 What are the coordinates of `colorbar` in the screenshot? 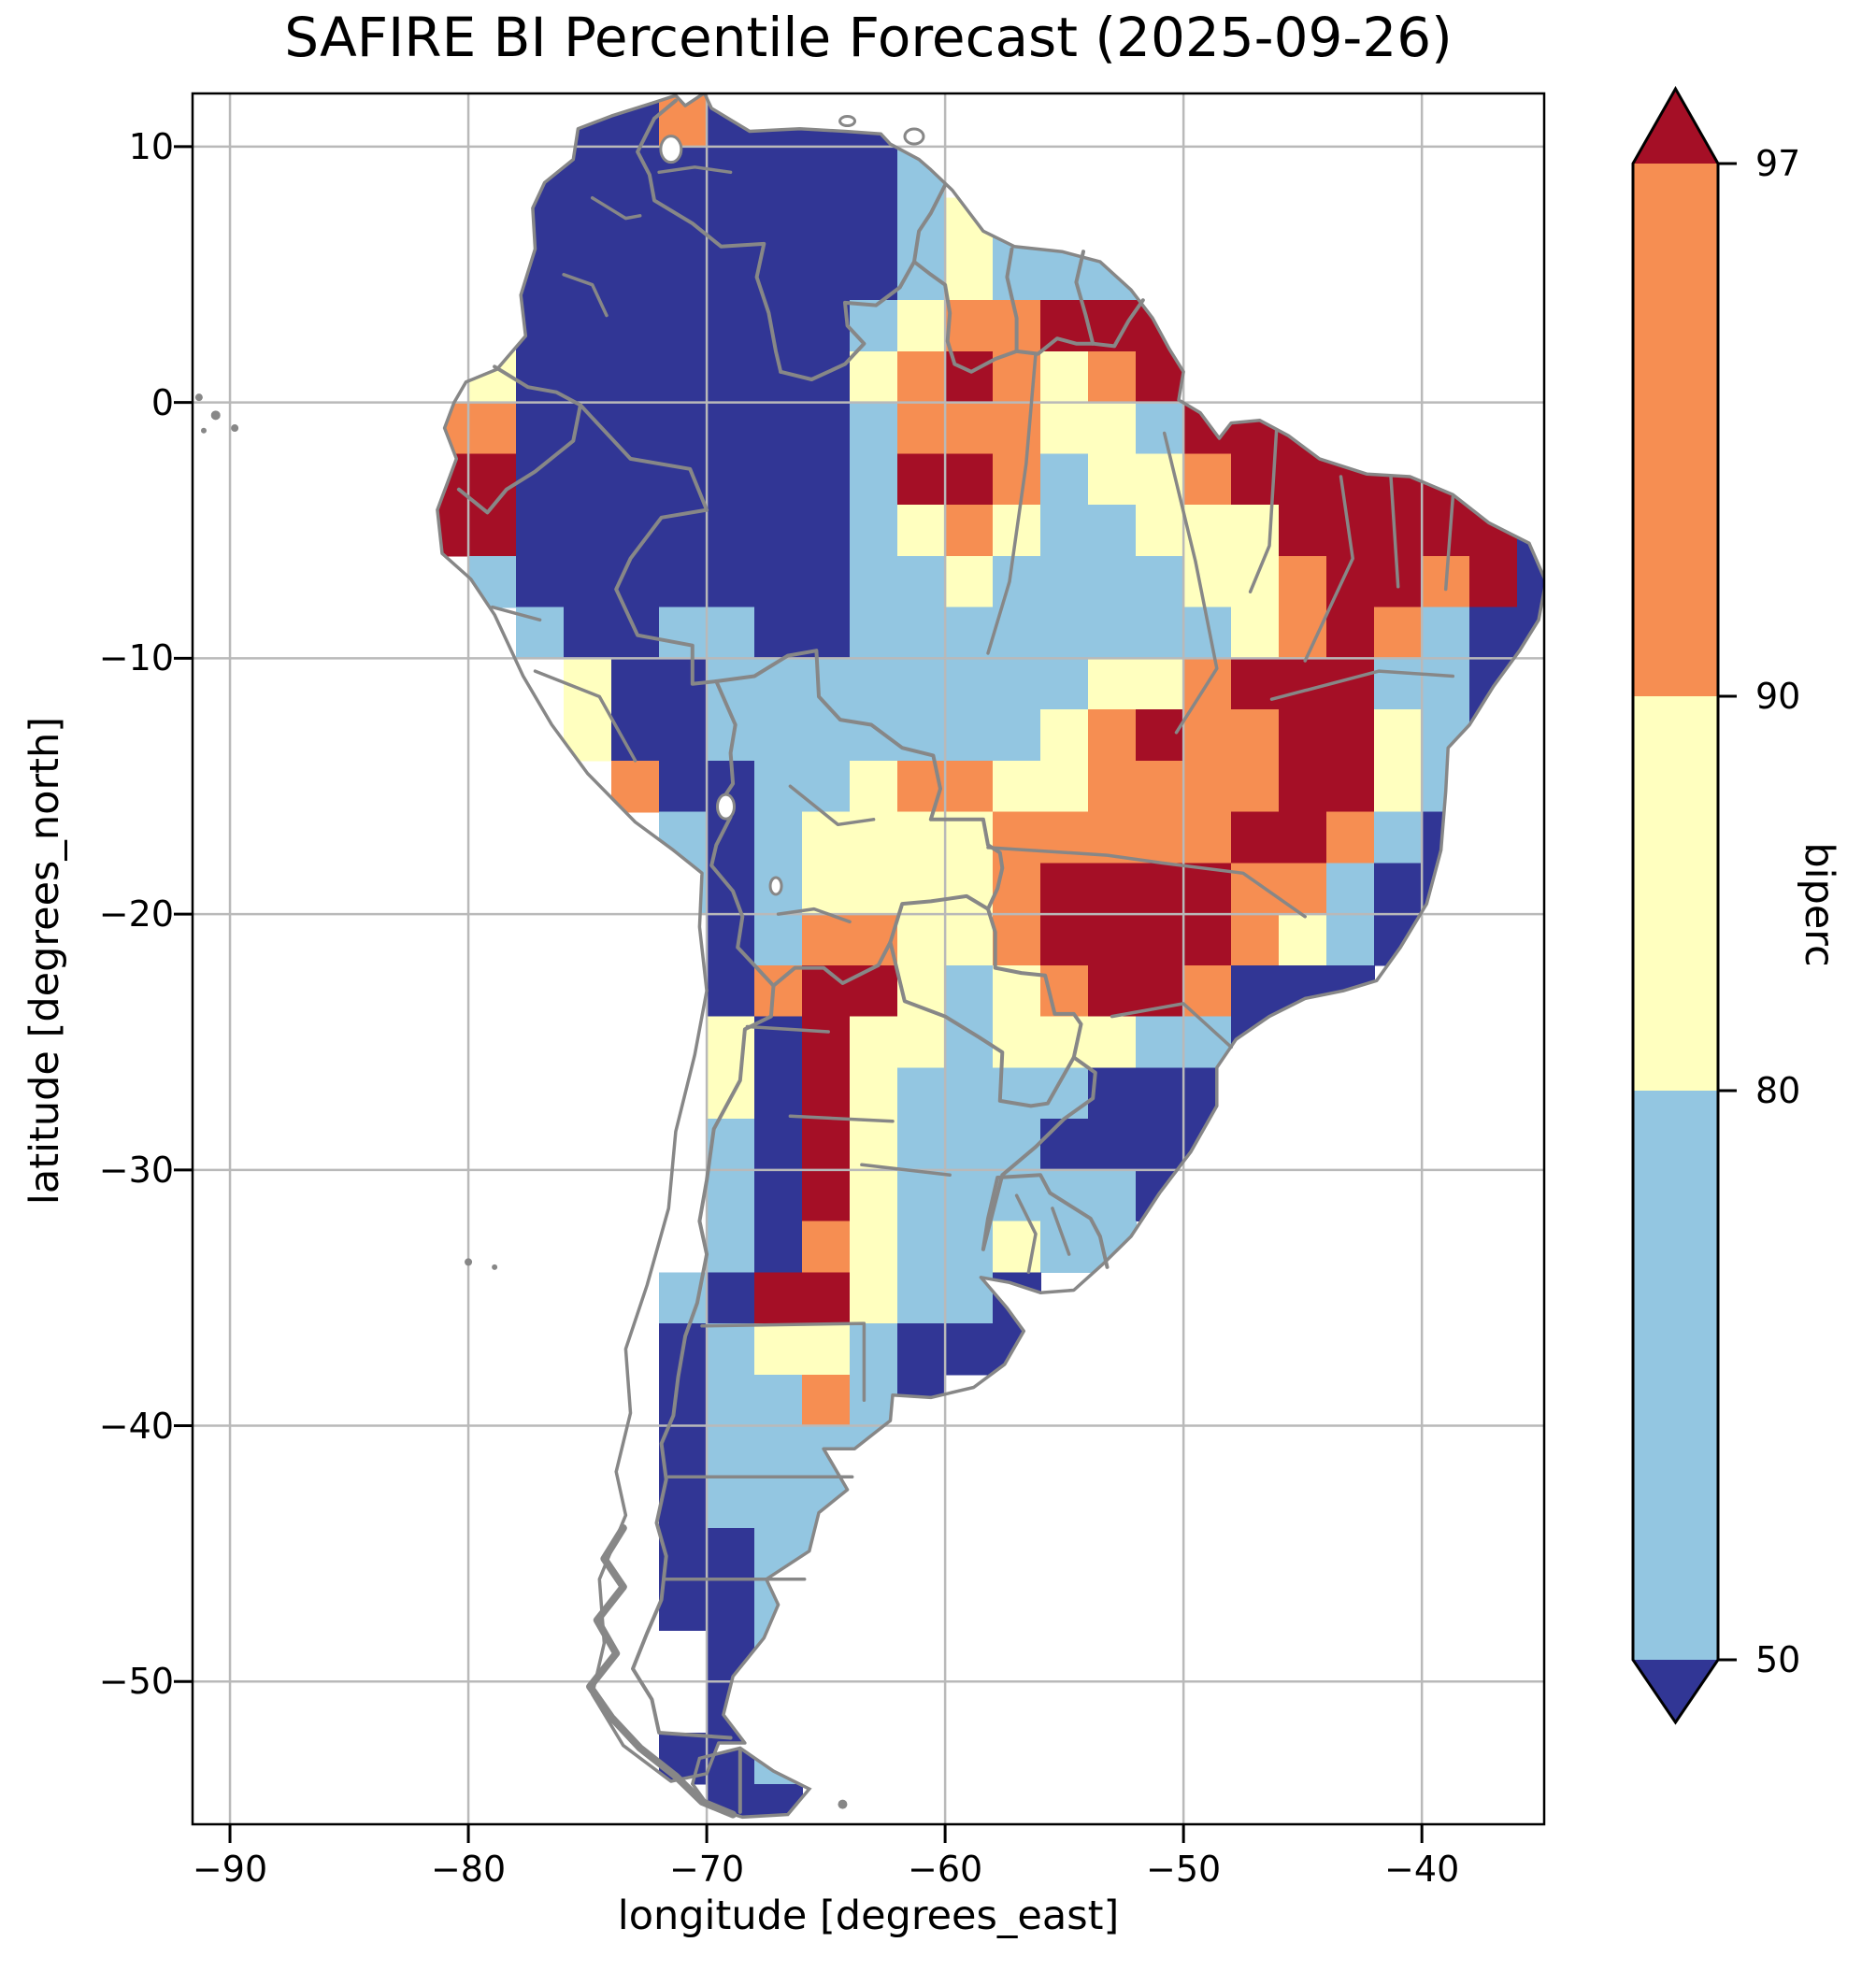 It's located at (1684, 905).